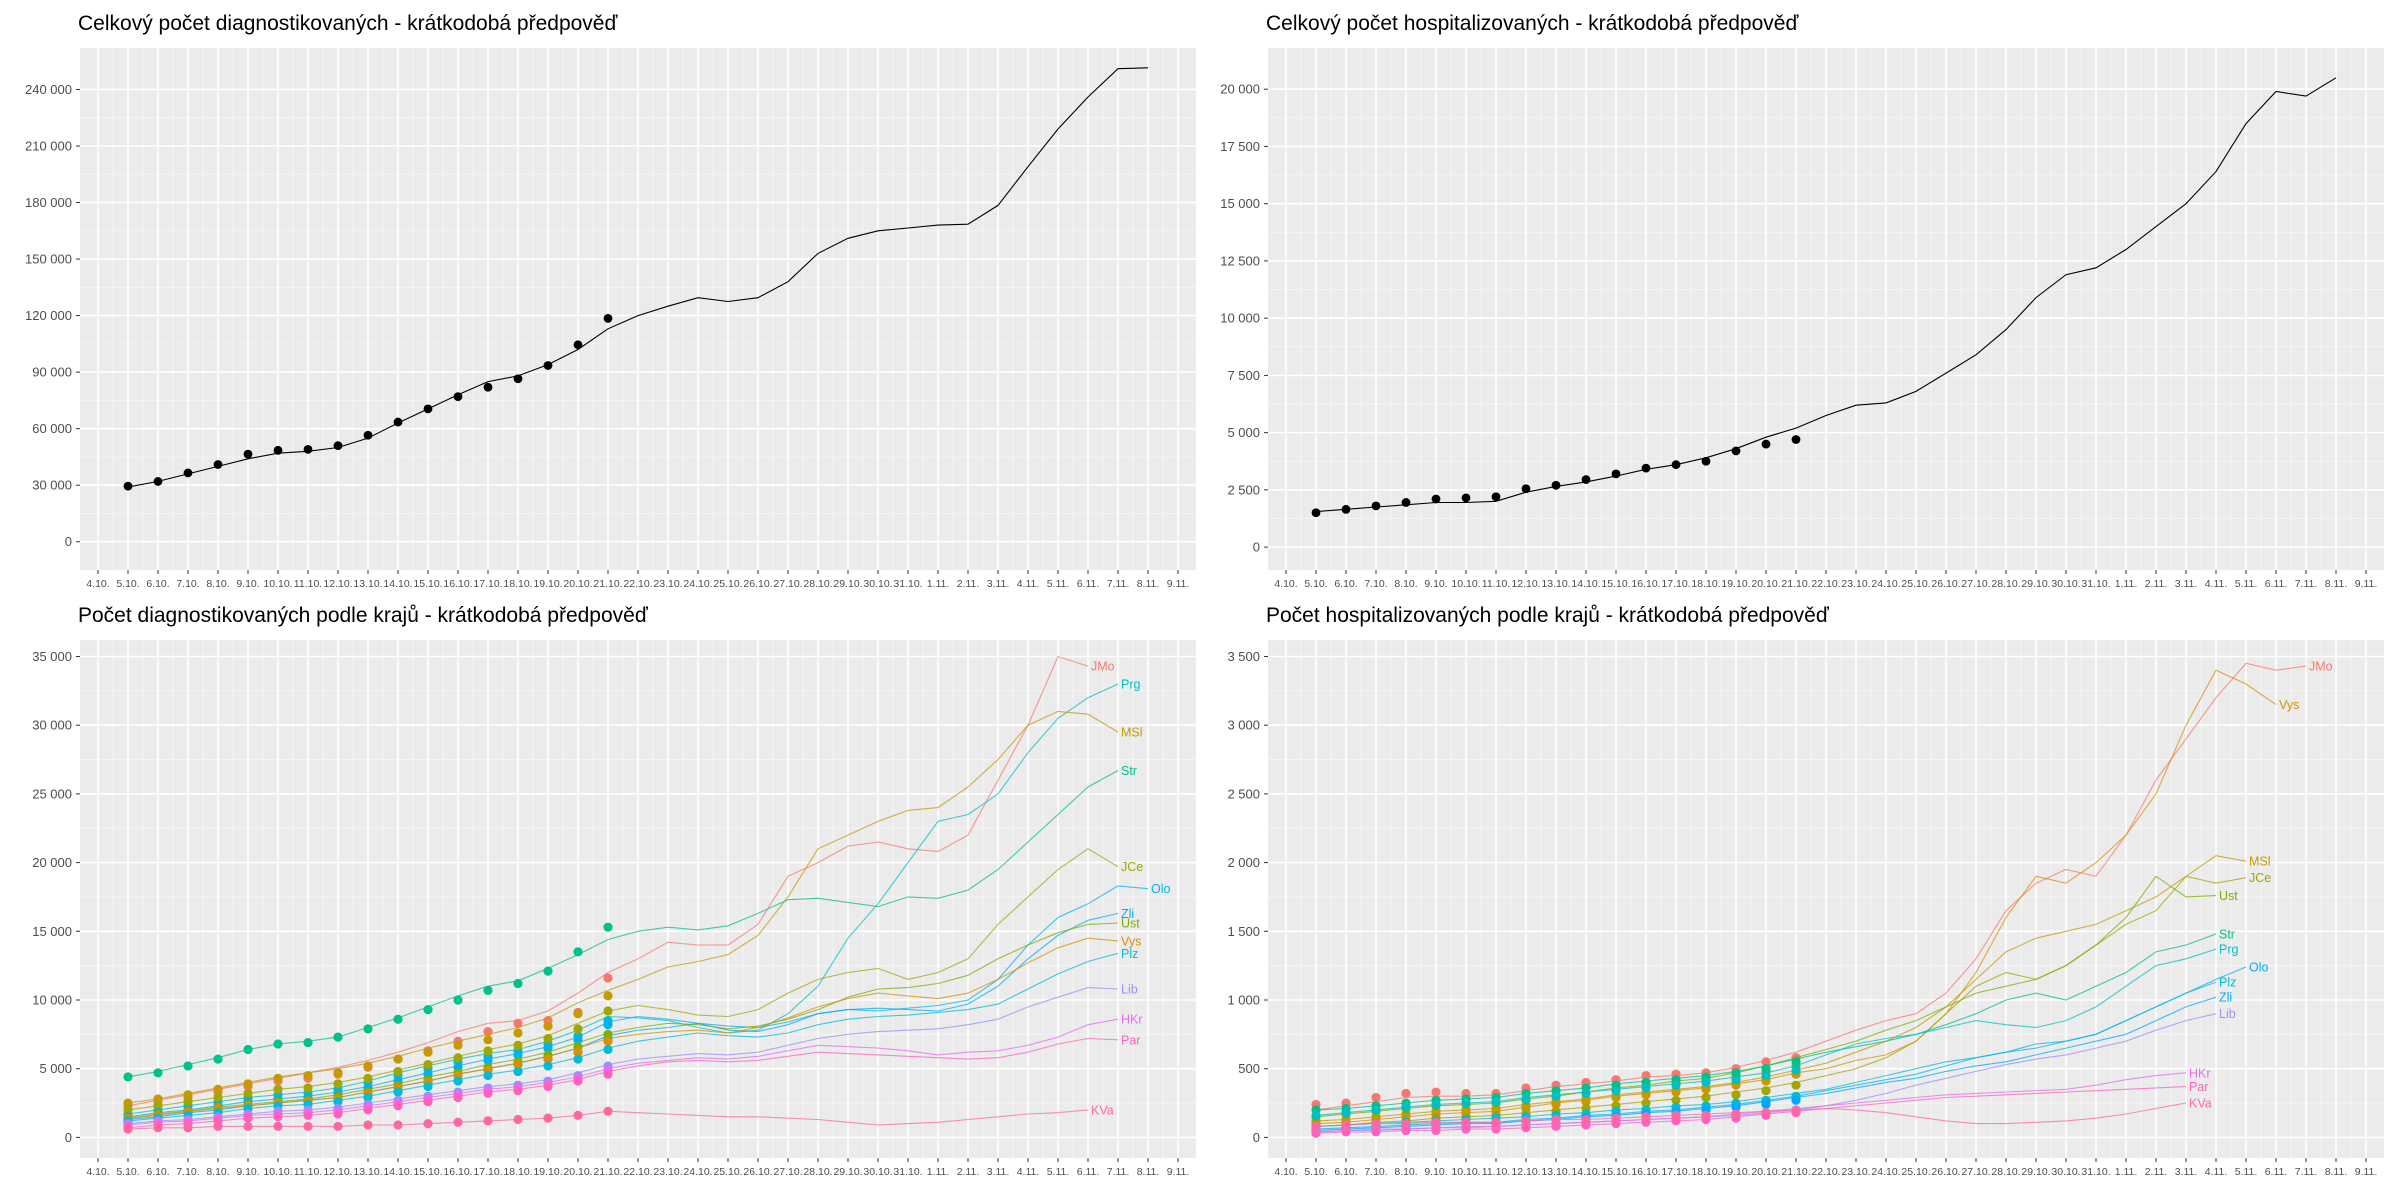 The height and width of the screenshot is (1200, 2400). I want to click on series-end-label-jmo: JMo, so click(1103, 667).